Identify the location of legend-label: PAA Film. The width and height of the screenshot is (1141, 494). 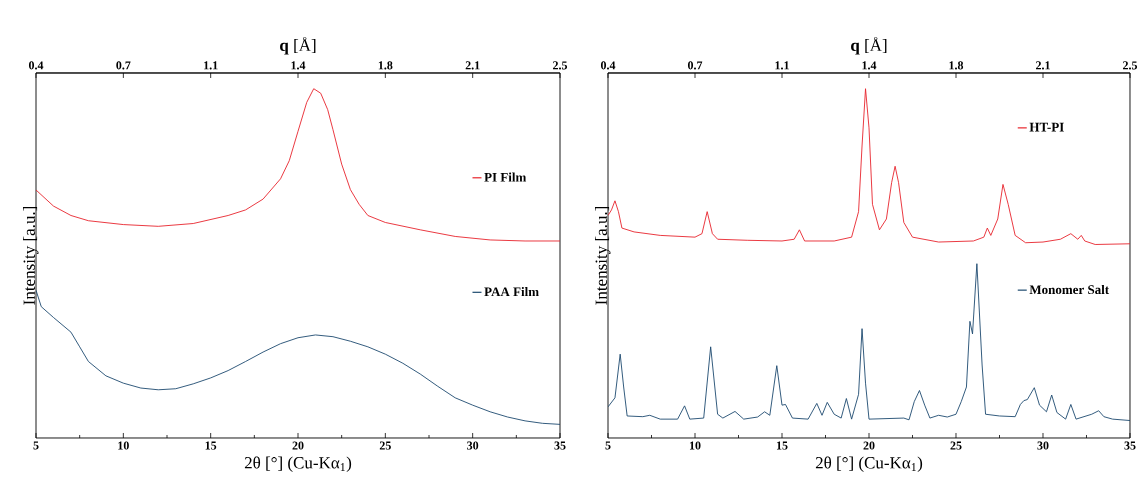
(511, 292).